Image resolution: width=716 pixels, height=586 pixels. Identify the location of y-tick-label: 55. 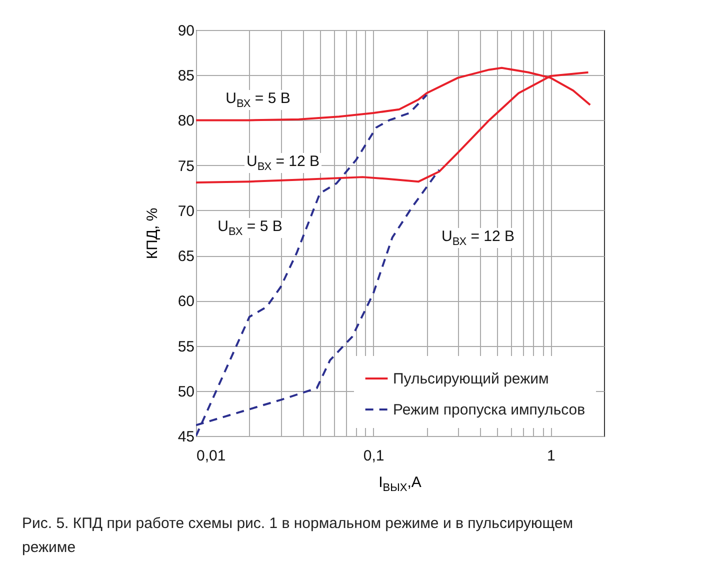
(186, 347).